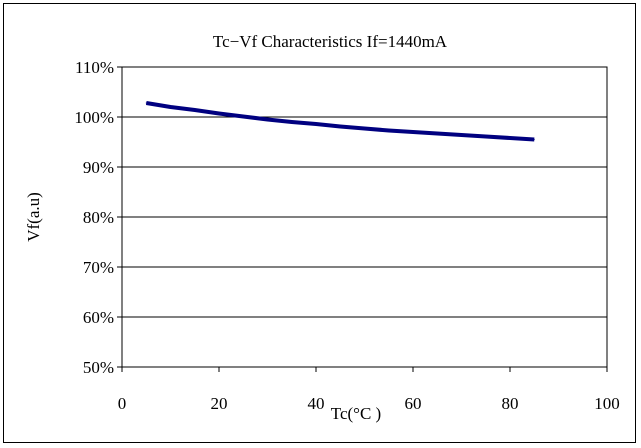 This screenshot has width=641, height=448. What do you see at coordinates (316, 403) in the screenshot?
I see `x-tick-label: 40` at bounding box center [316, 403].